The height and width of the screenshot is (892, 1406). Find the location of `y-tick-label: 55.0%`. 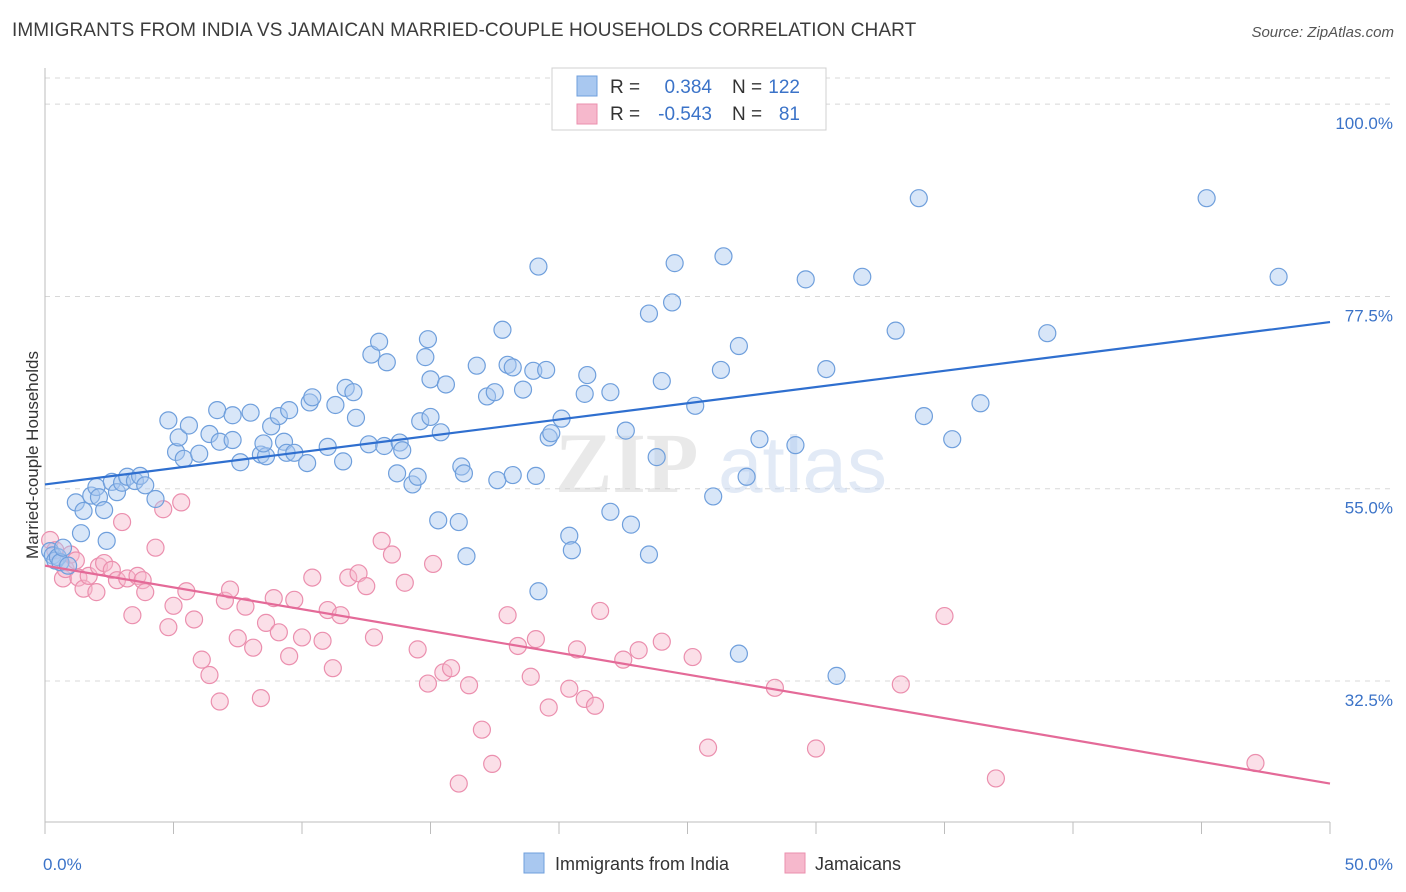

y-tick-label: 55.0% is located at coordinates (1369, 508).